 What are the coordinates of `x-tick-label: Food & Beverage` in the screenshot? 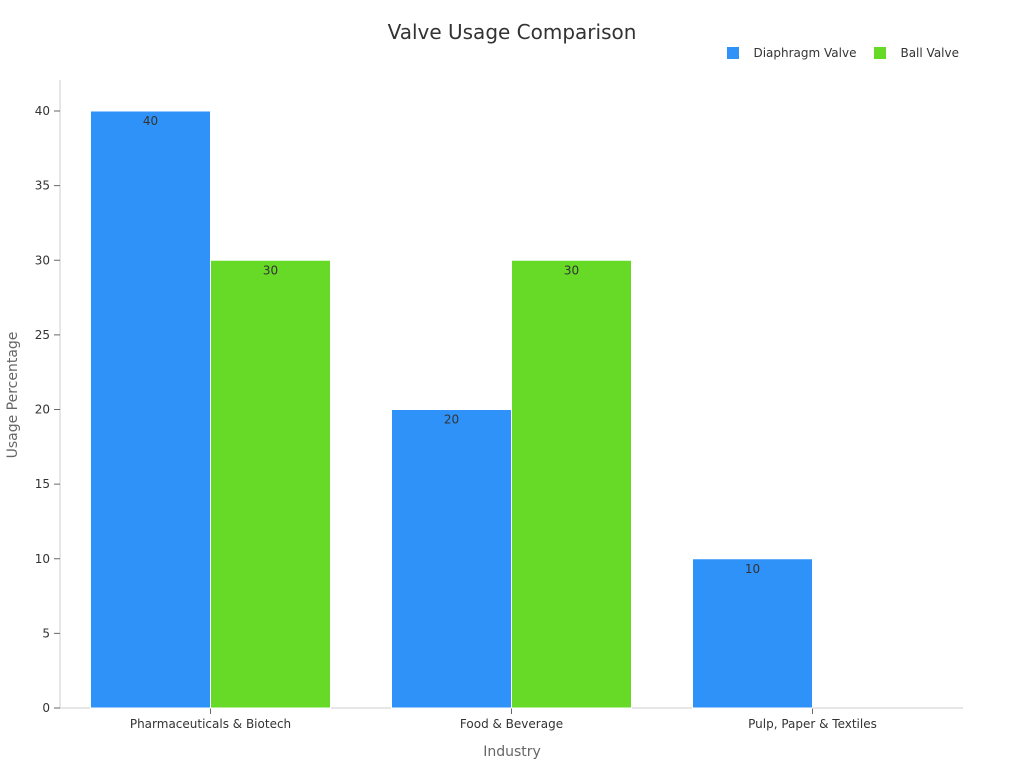 It's located at (511, 724).